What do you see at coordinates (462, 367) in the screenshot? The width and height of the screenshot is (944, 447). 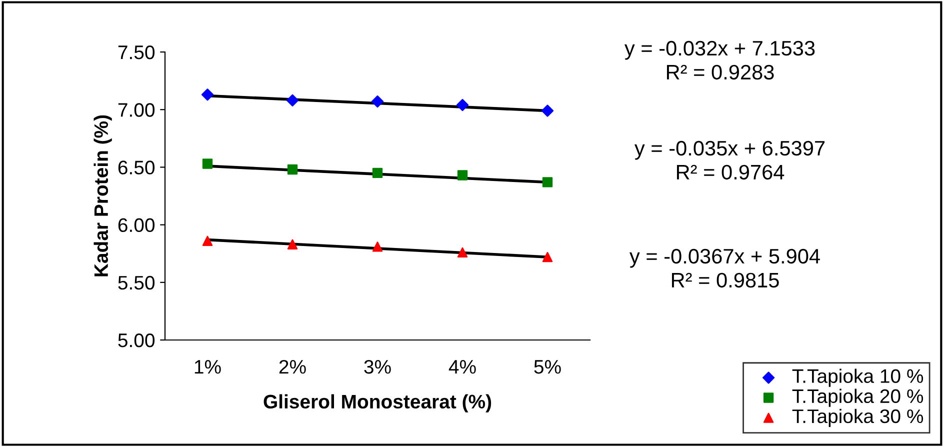 I see `x-tick-label: 4%` at bounding box center [462, 367].